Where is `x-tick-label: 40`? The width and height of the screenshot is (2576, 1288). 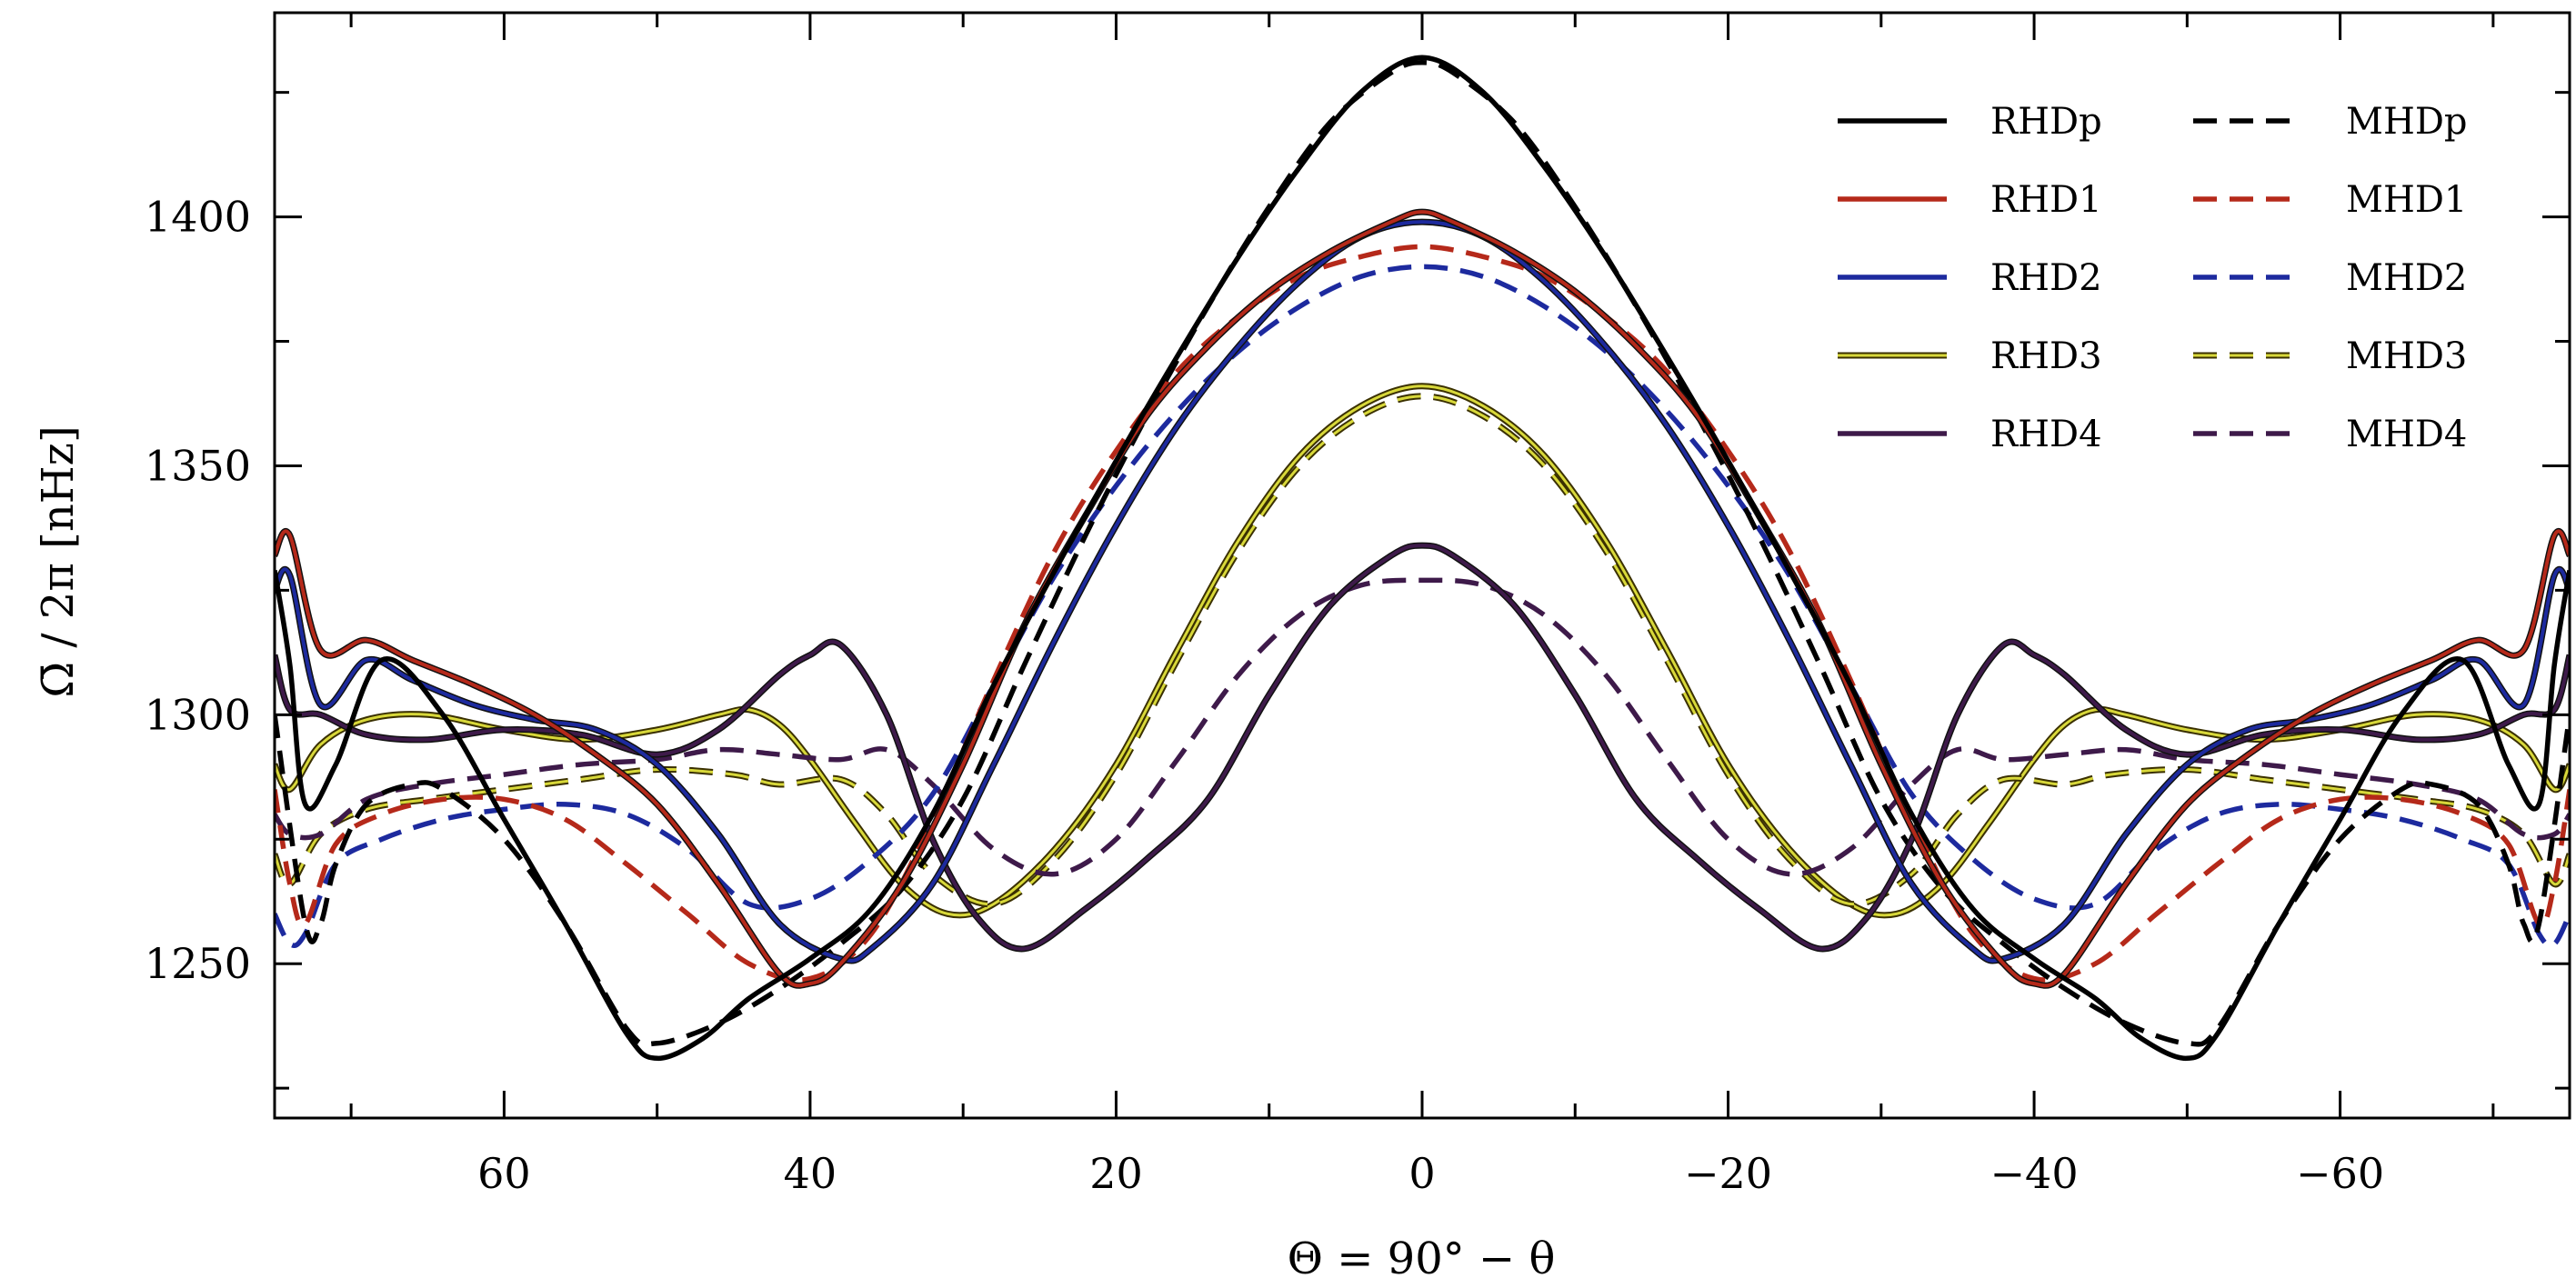
x-tick-label: 40 is located at coordinates (810, 1173).